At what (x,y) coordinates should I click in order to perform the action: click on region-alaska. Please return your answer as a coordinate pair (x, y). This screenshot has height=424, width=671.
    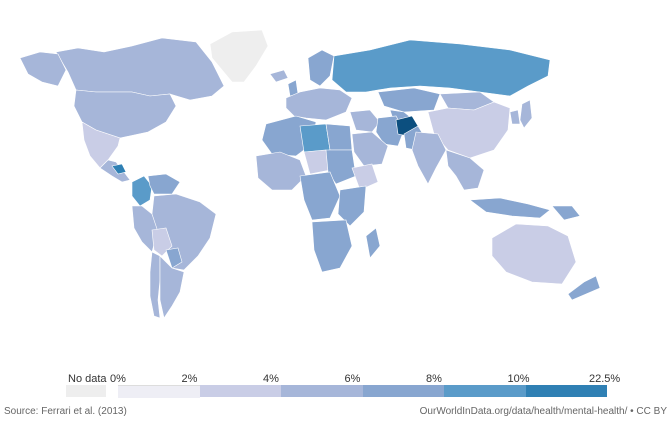
    Looking at the image, I should click on (43, 69).